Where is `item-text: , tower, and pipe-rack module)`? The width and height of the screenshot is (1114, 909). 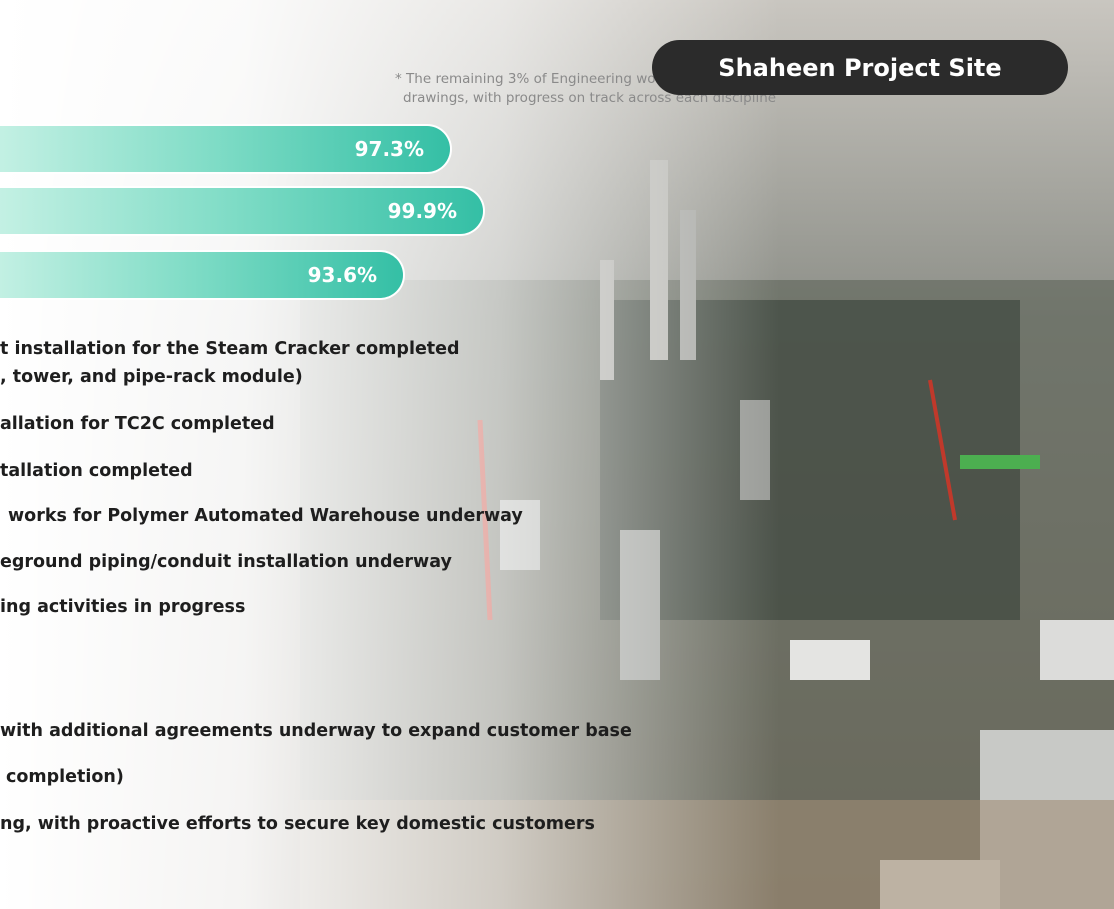 item-text: , tower, and pipe-rack module) is located at coordinates (151, 377).